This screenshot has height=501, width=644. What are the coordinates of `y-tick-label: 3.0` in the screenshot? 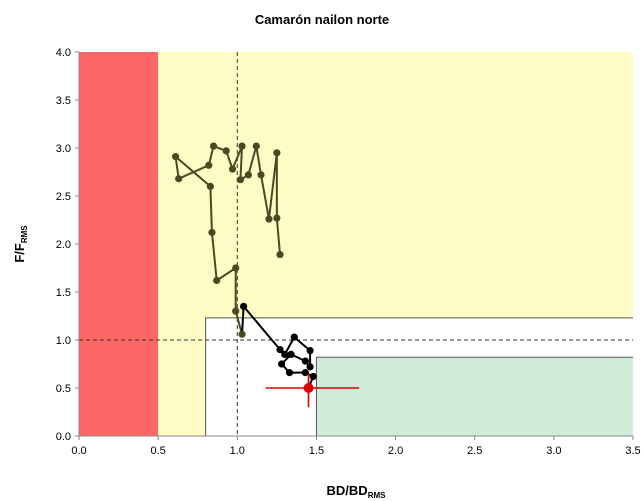 It's located at (63, 149).